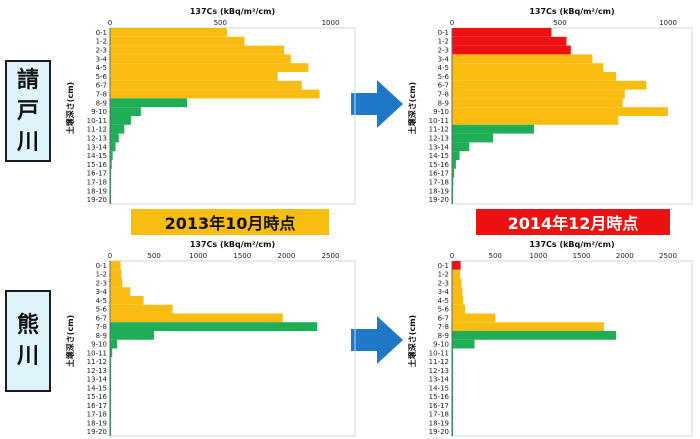  I want to click on category-label: 0-1, so click(443, 266).